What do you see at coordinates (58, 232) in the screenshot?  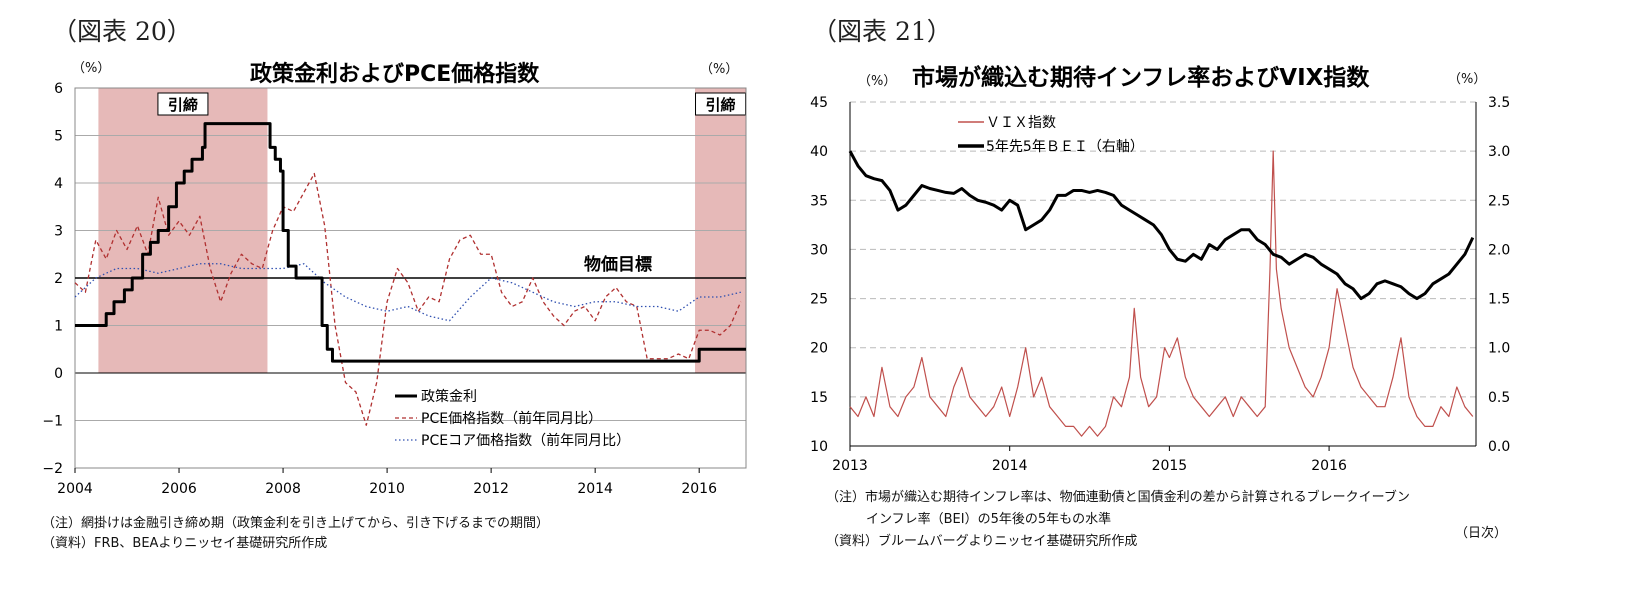 I see `y-tick-label: 3` at bounding box center [58, 232].